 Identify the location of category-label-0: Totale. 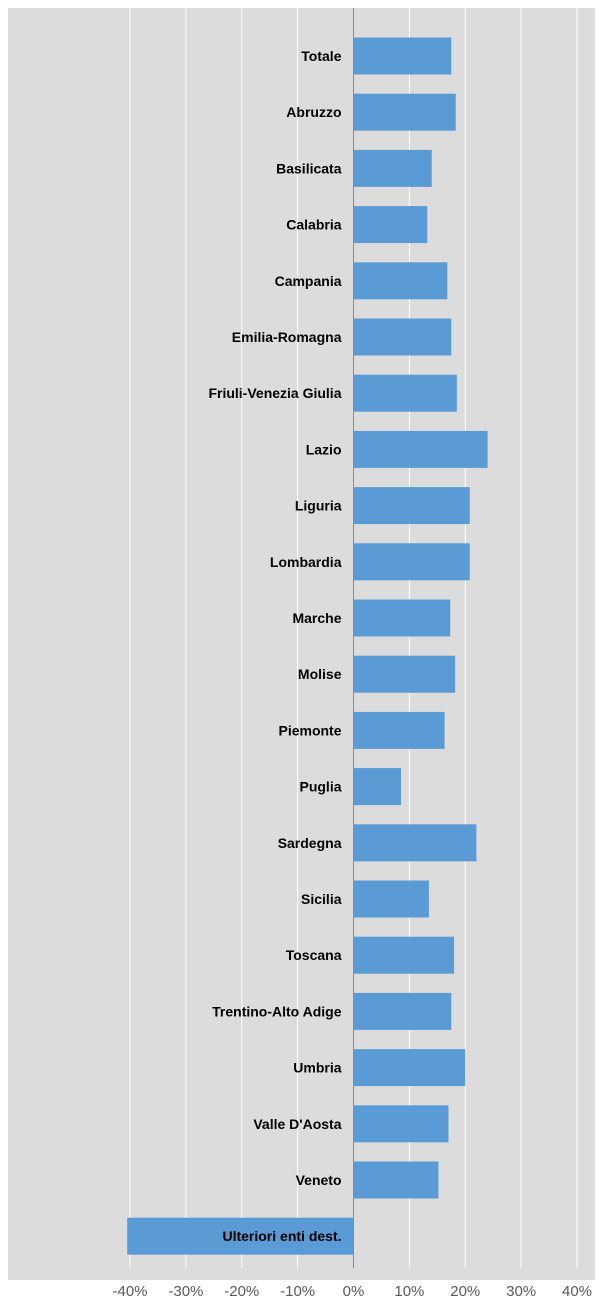
(321, 56).